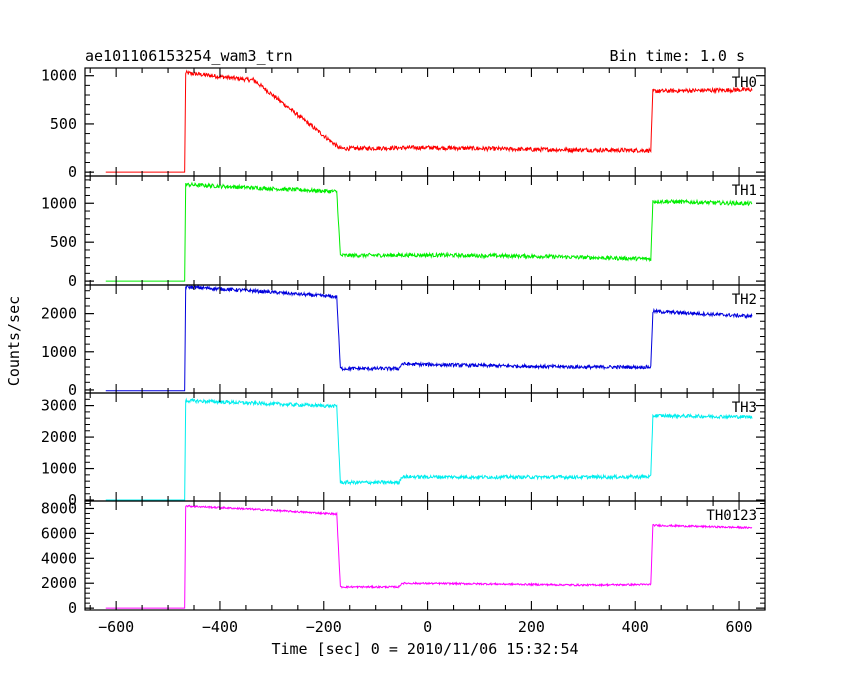  What do you see at coordinates (429, 449) in the screenshot?
I see `series-line-th3` at bounding box center [429, 449].